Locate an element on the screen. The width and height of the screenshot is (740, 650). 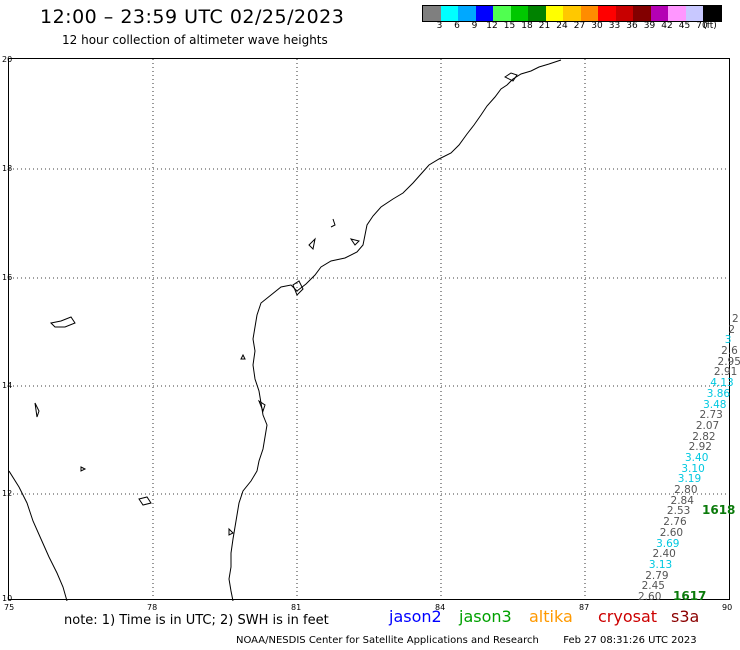
y-tick-label: 10 is located at coordinates (7, 598).